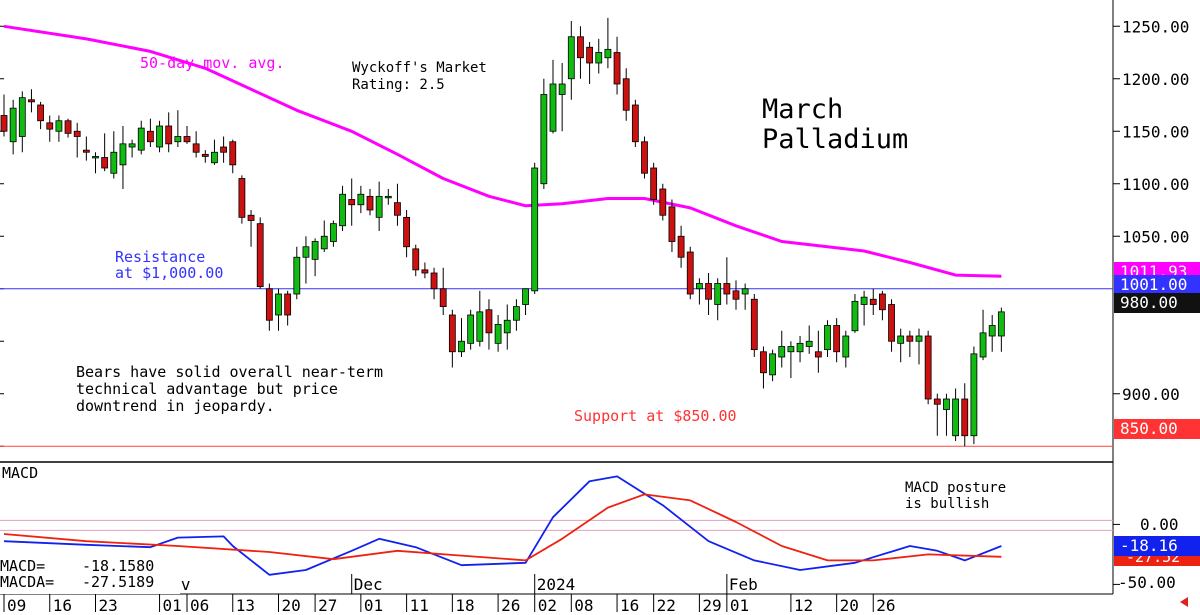  Describe the element at coordinates (419, 68) in the screenshot. I see `rating-line-1: Wyckoff's Market` at that location.